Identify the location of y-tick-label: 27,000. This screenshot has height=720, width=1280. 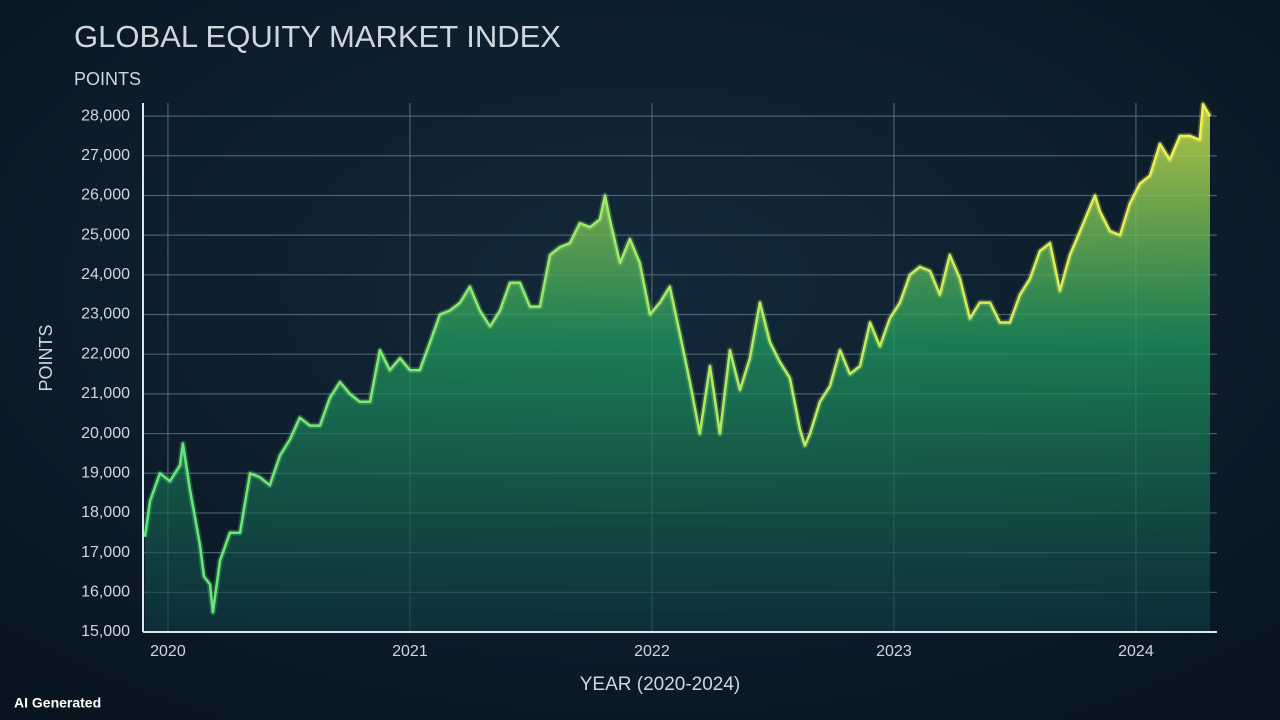
(105, 155).